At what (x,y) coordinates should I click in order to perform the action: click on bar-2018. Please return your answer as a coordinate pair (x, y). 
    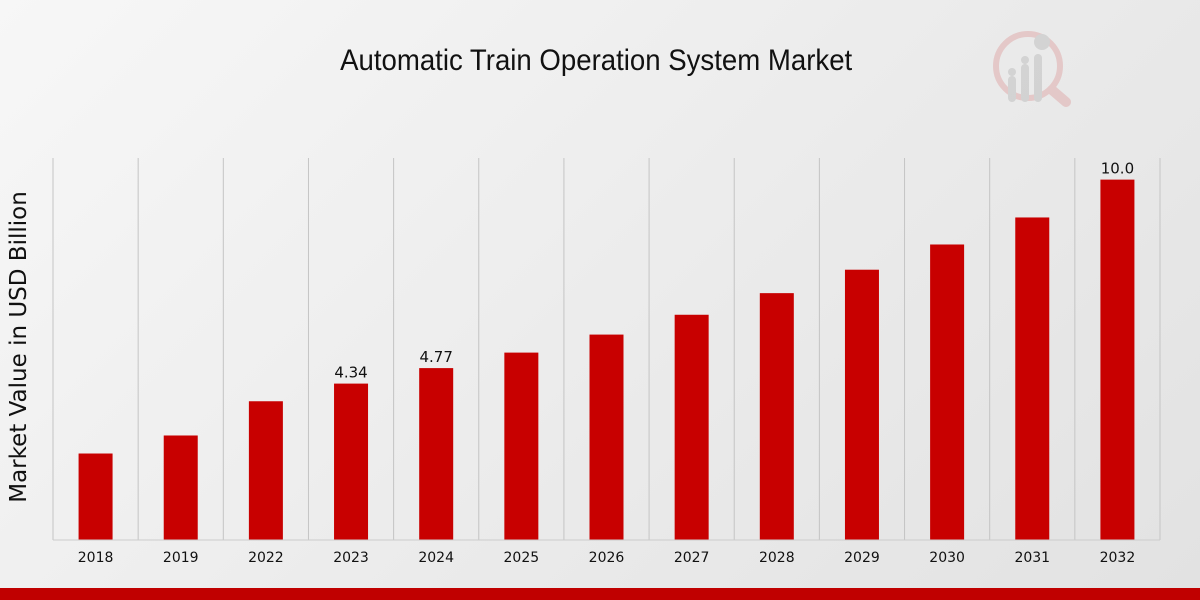
    Looking at the image, I should click on (95, 496).